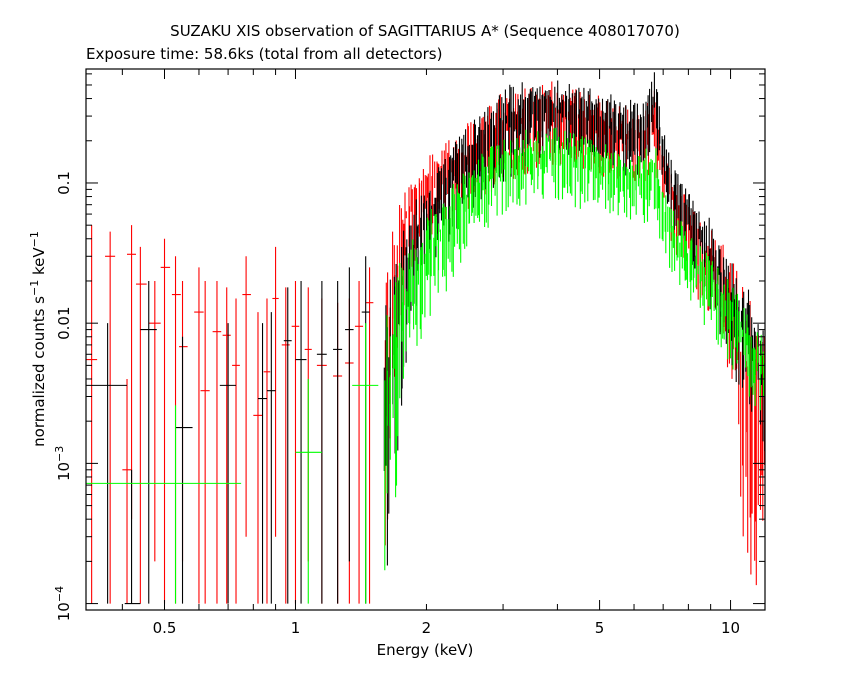 Image resolution: width=850 pixels, height=680 pixels. What do you see at coordinates (425, 650) in the screenshot?
I see `x-axis-label: Energy (keV)` at bounding box center [425, 650].